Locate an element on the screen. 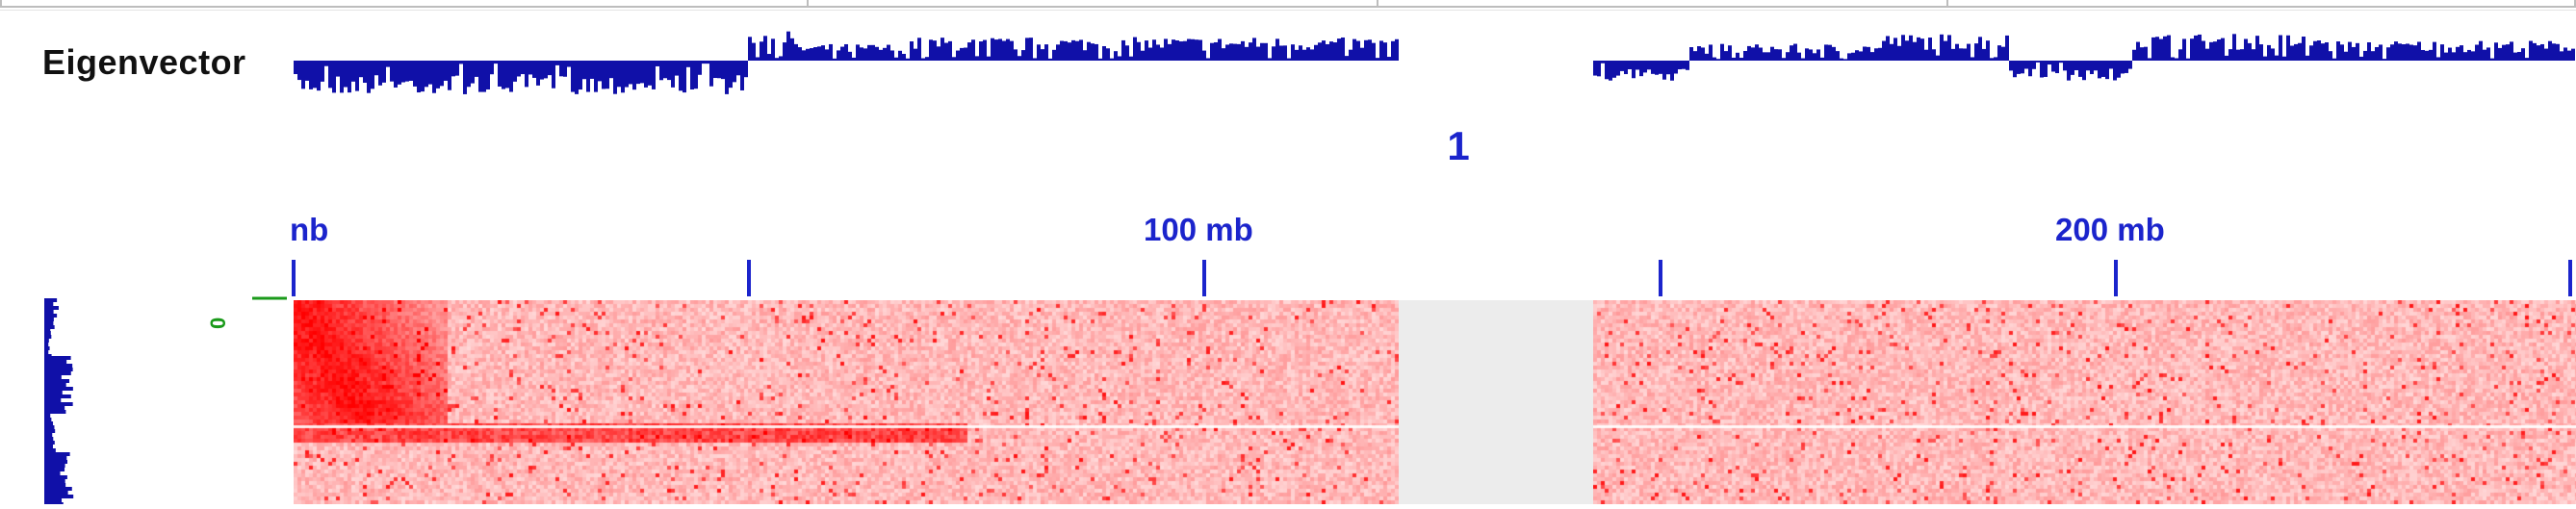 Image resolution: width=2576 pixels, height=509 pixels. ruler-tick is located at coordinates (749, 278).